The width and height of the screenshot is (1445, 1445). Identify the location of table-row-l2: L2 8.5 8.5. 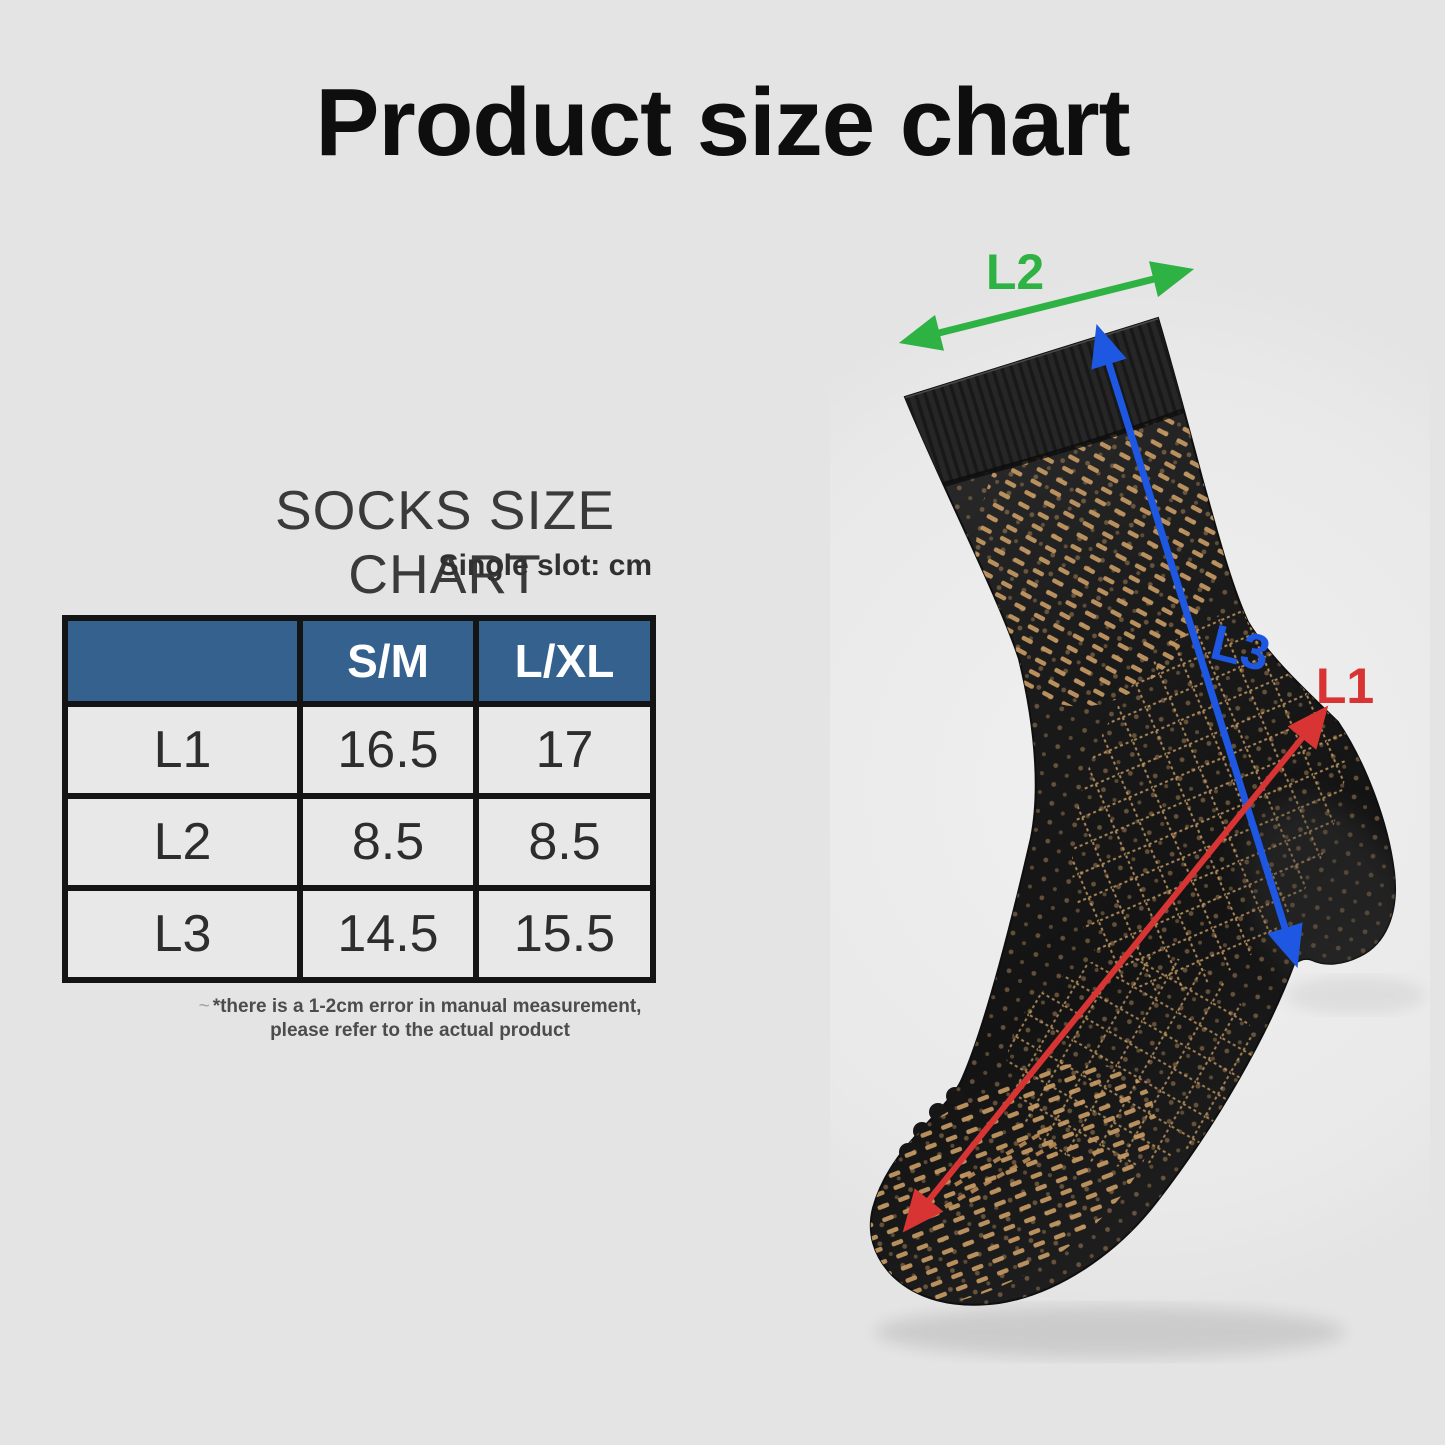
(359, 842).